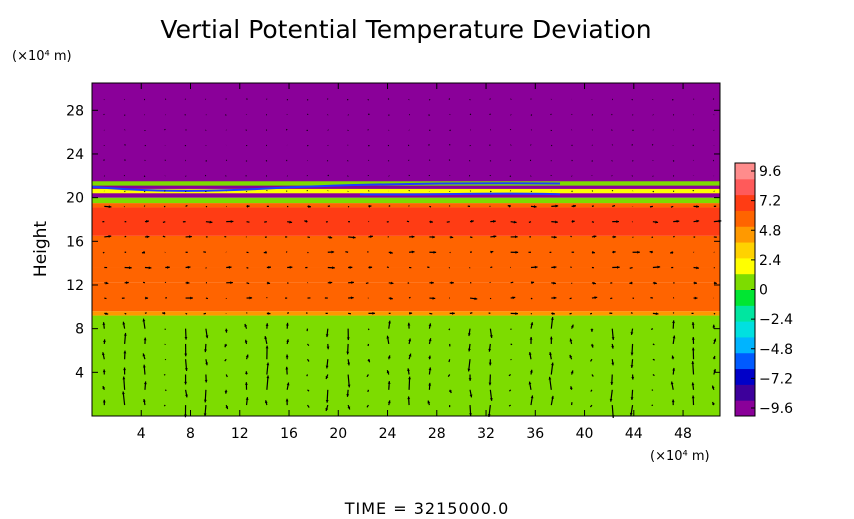  I want to click on colorbar-tick-label: 0, so click(763, 291).